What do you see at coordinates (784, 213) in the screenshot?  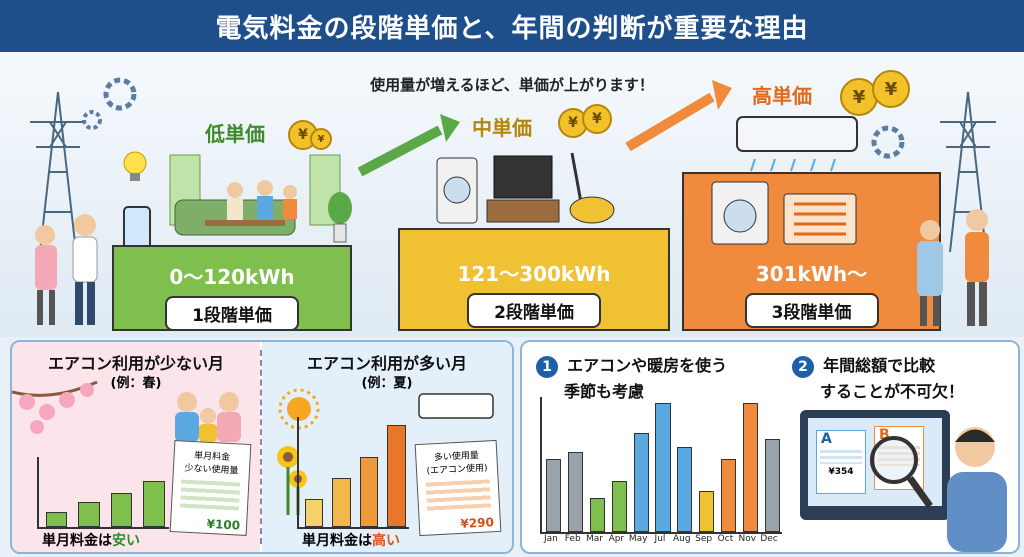 I see `heater-washer-illustration` at bounding box center [784, 213].